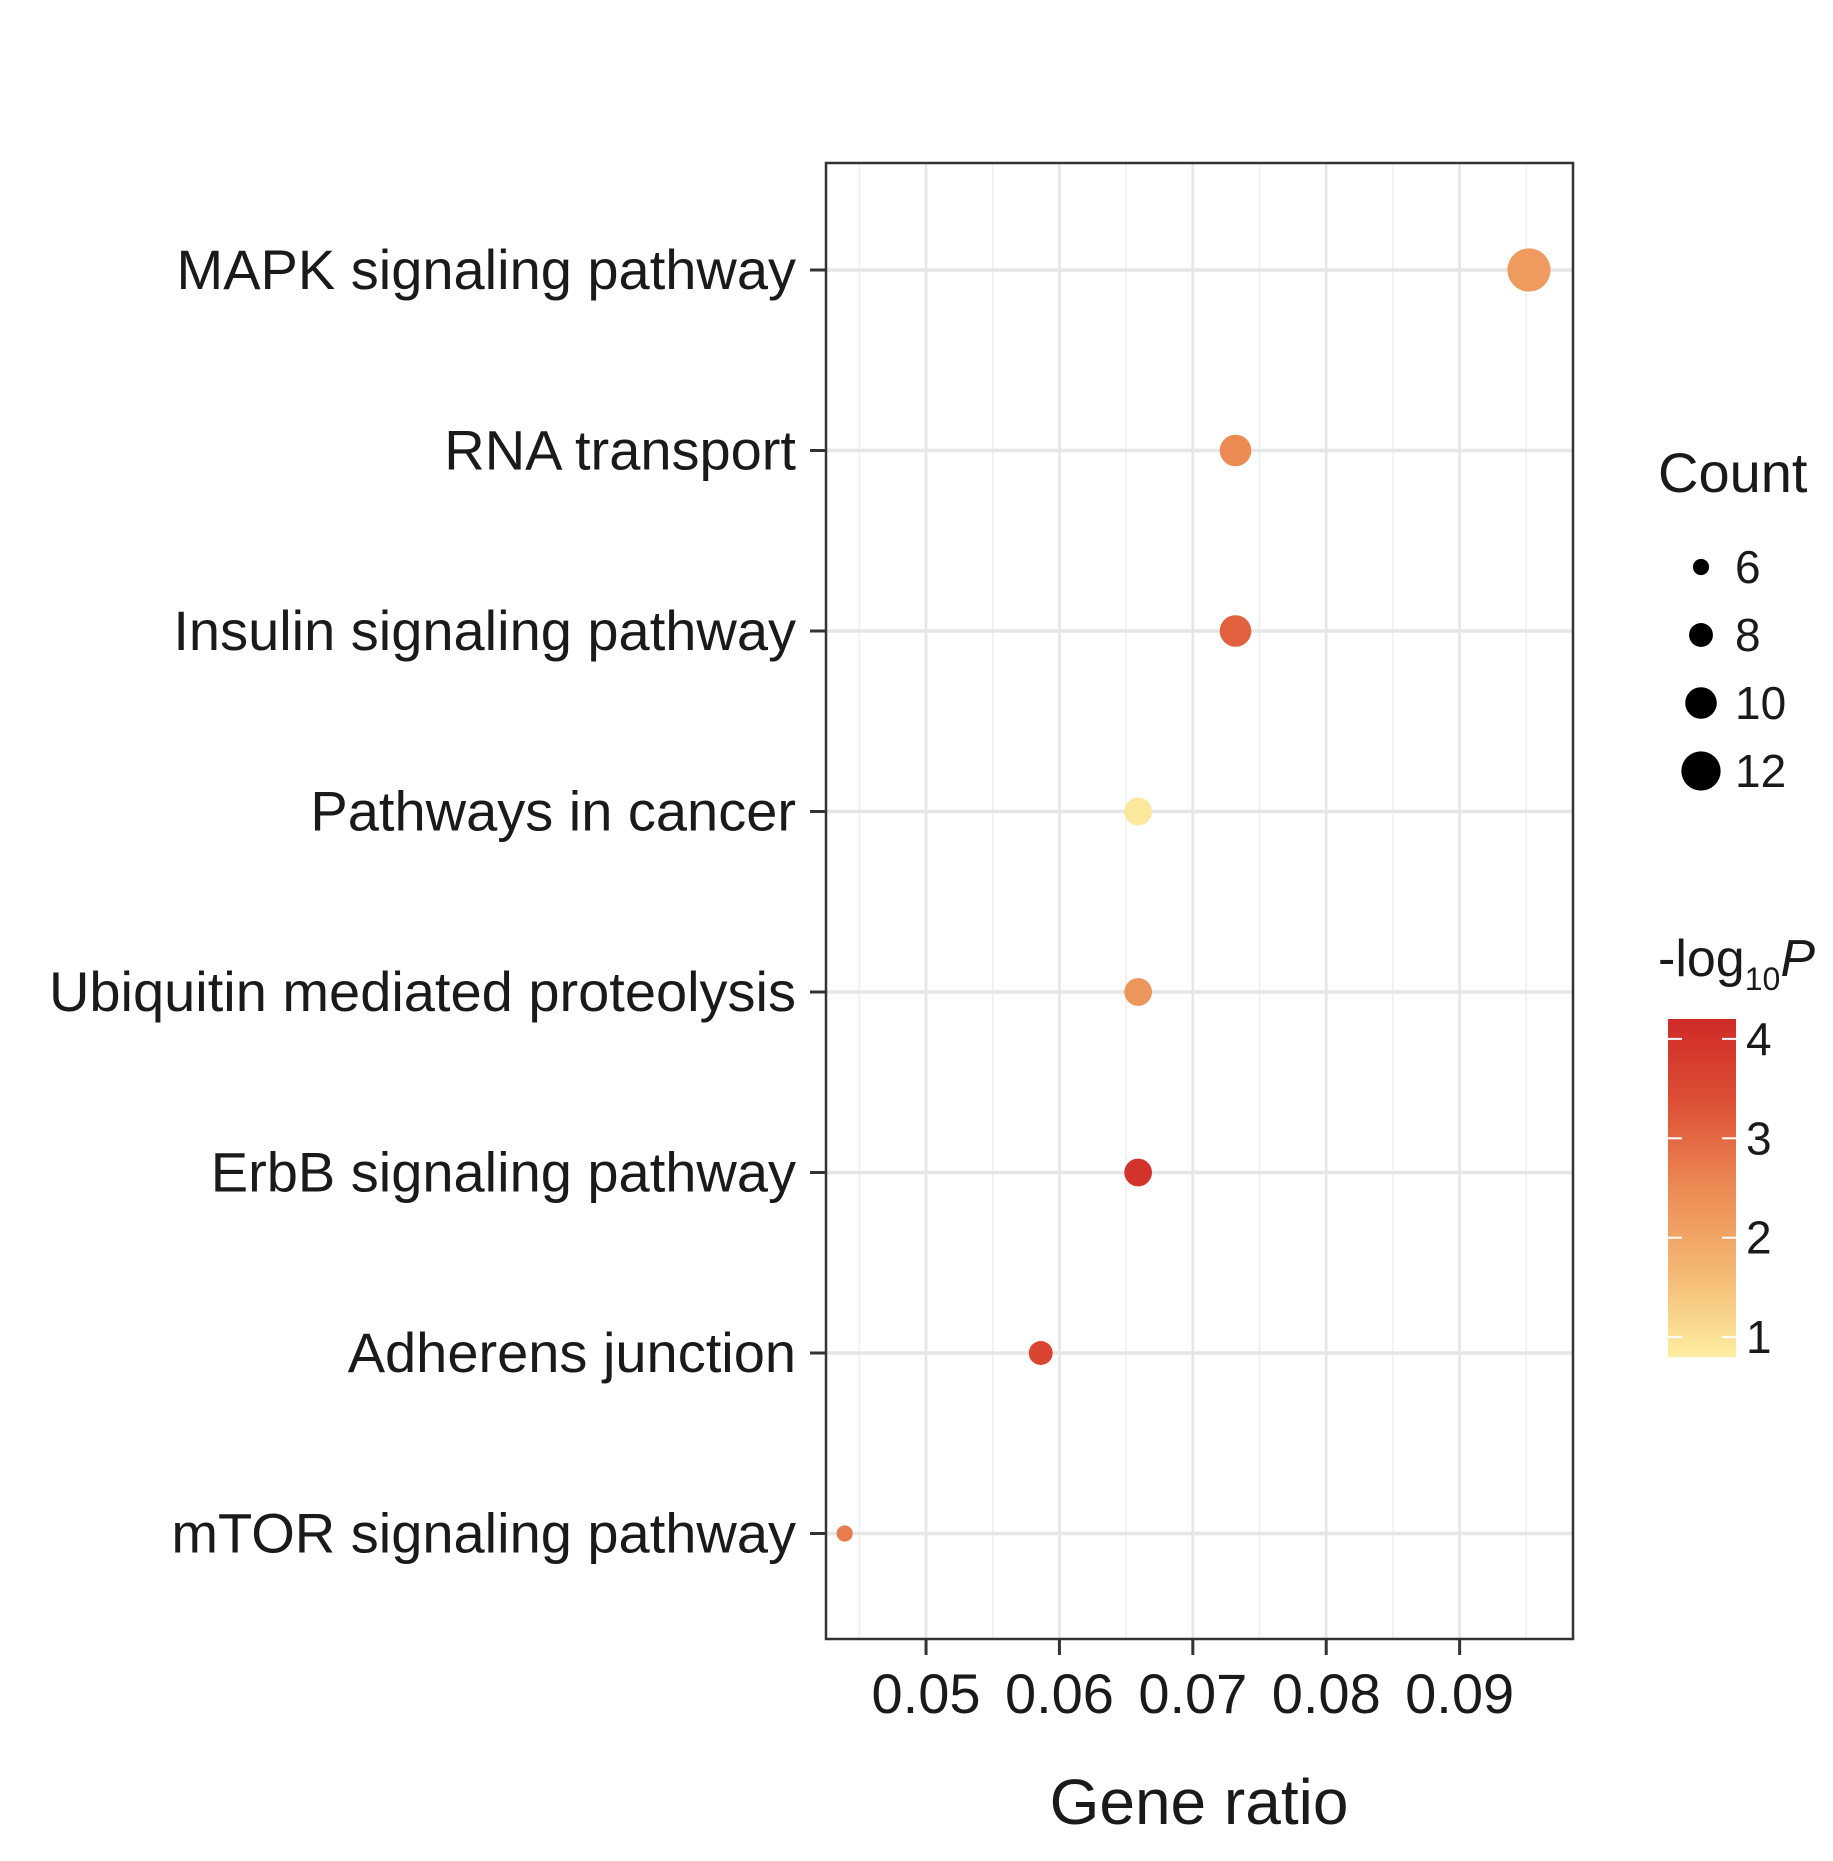 Image resolution: width=1833 pixels, height=1861 pixels. I want to click on y-tick-label: ErbB signaling pathway, so click(503, 1172).